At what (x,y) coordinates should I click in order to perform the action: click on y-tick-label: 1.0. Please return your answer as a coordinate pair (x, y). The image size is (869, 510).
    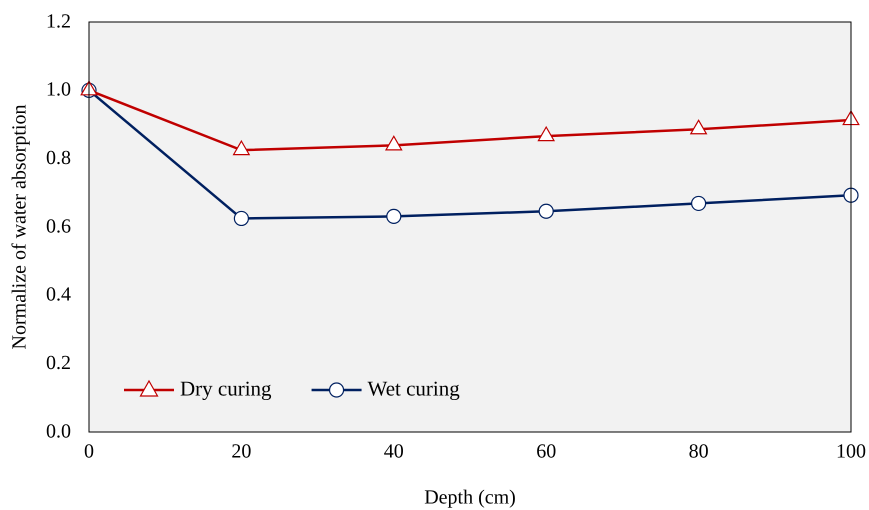
    Looking at the image, I should click on (58, 89).